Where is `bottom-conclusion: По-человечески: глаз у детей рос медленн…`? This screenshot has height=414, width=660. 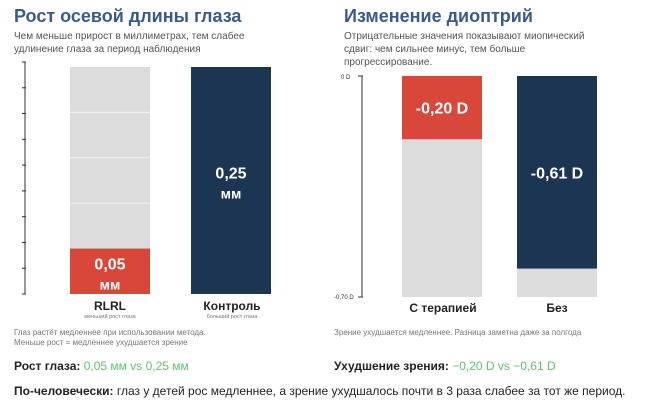 bottom-conclusion: По-человечески: глаз у детей рос медленн… is located at coordinates (324, 391).